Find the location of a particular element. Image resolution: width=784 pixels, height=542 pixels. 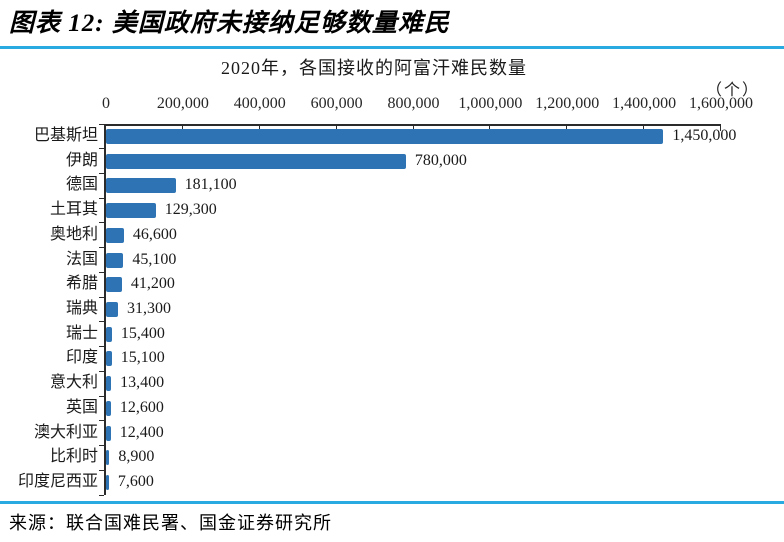

category-label: 印度尼西亚 is located at coordinates (57, 482).